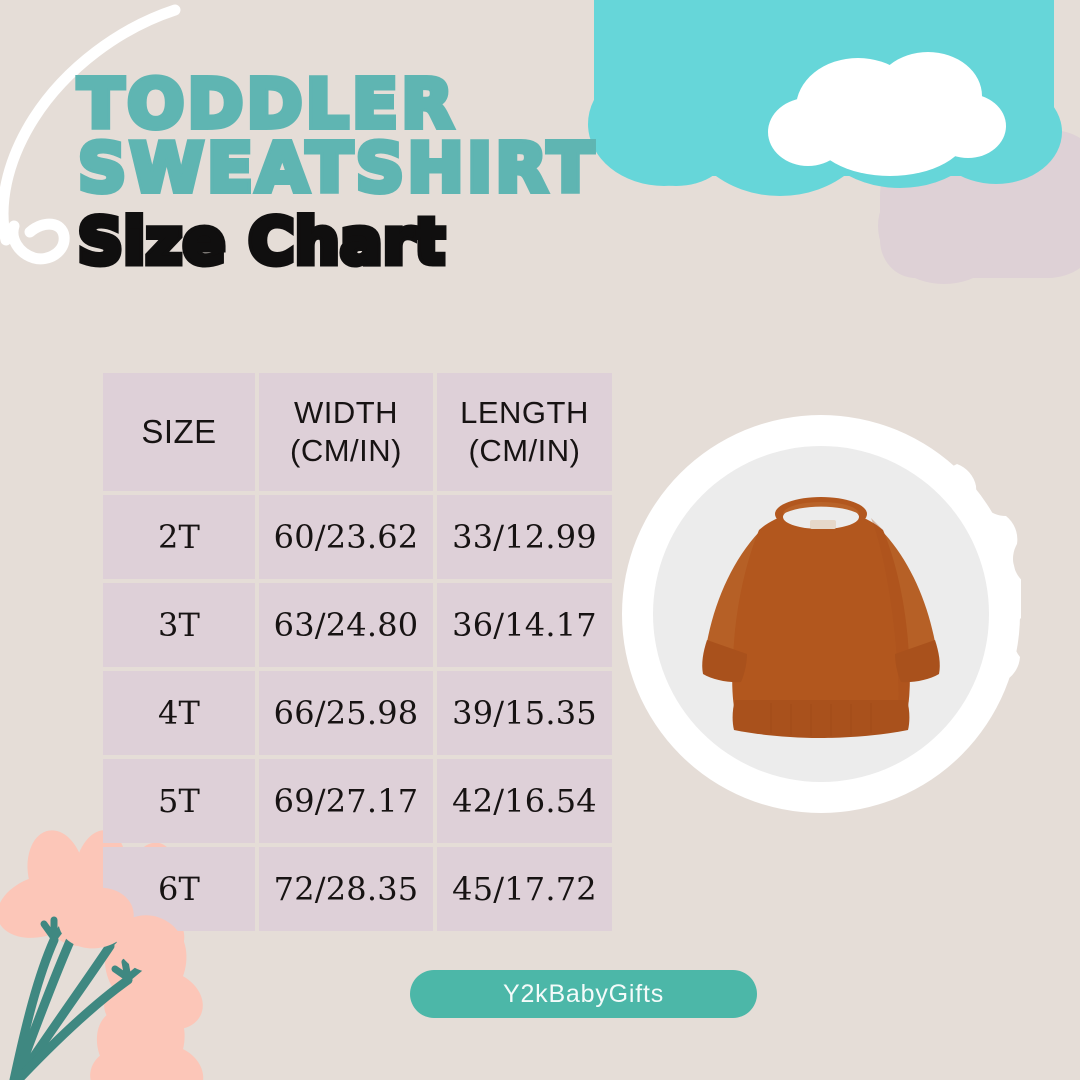 This screenshot has height=1080, width=1080. Describe the element at coordinates (179, 801) in the screenshot. I see `cell-size: 5T` at that location.